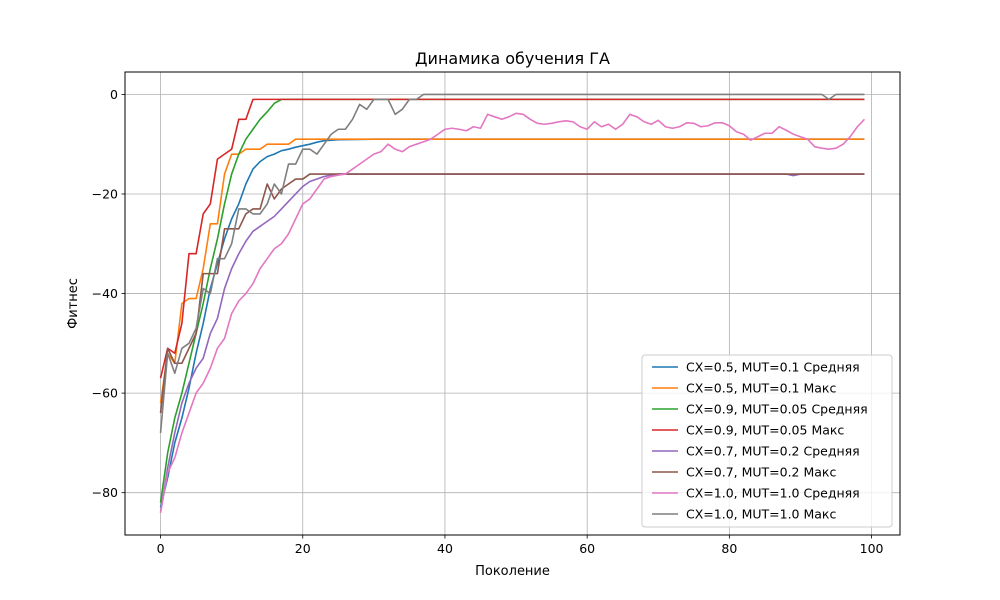 Image resolution: width=1000 pixels, height=600 pixels. I want to click on legend-label-3: CX=0.9, MUT=0.05 Средняя, so click(777, 409).